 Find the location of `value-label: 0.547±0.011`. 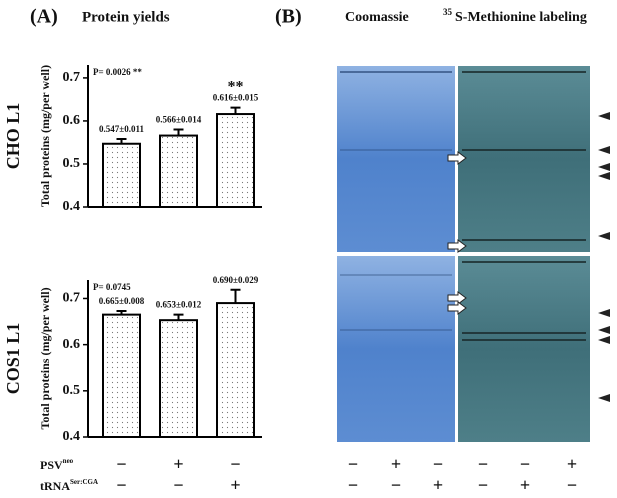

value-label: 0.547±0.011 is located at coordinates (121, 129).